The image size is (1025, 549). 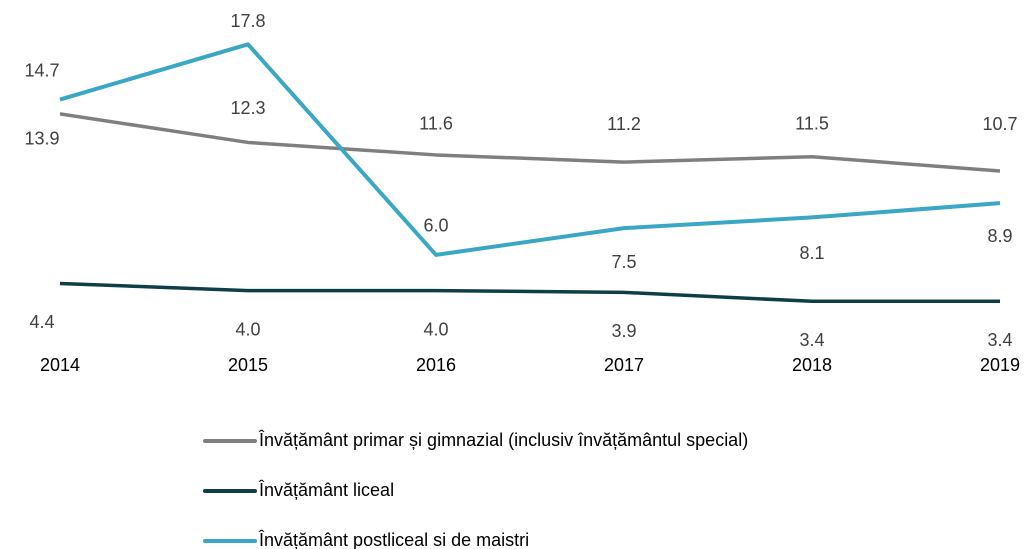 I want to click on data-label: 8.9, so click(x=999, y=236).